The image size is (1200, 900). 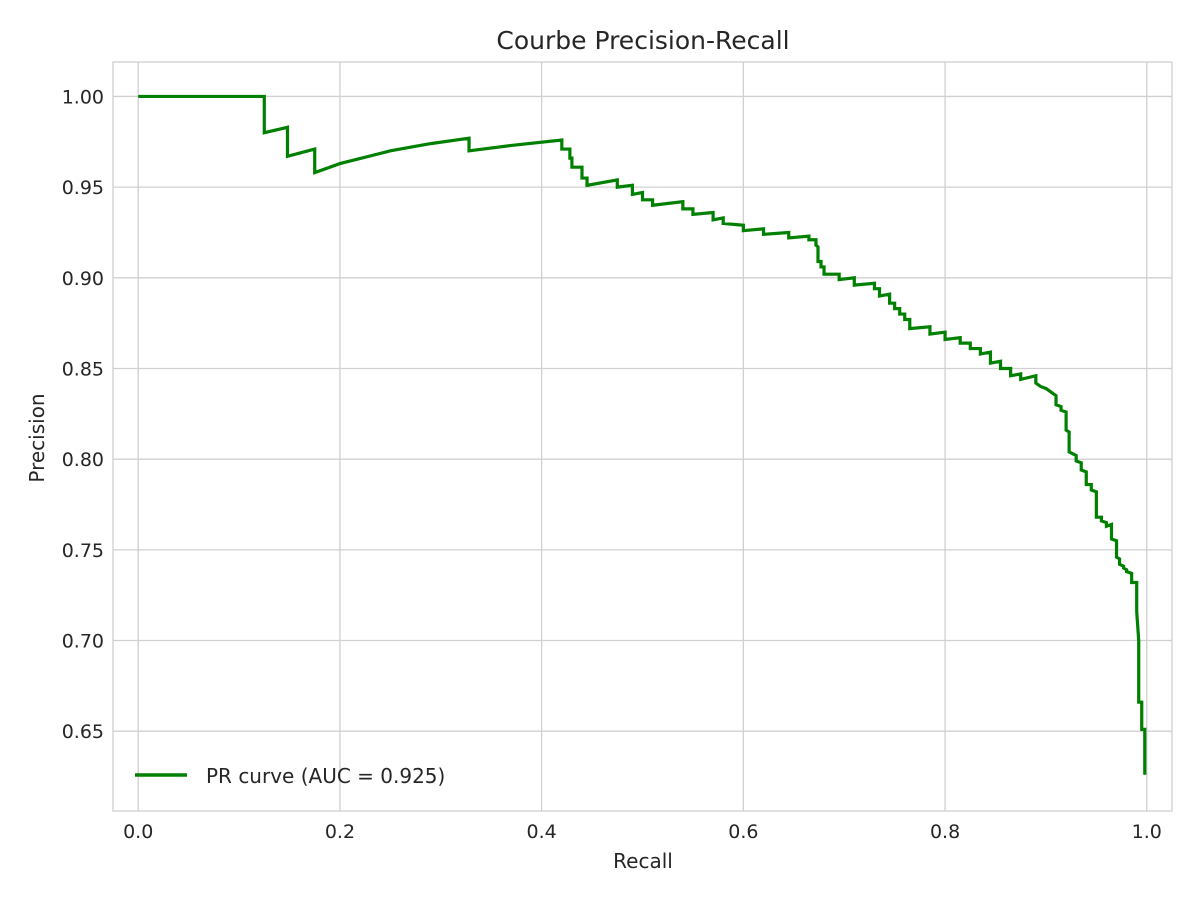 I want to click on y-tick-label: 0.75, so click(x=83, y=551).